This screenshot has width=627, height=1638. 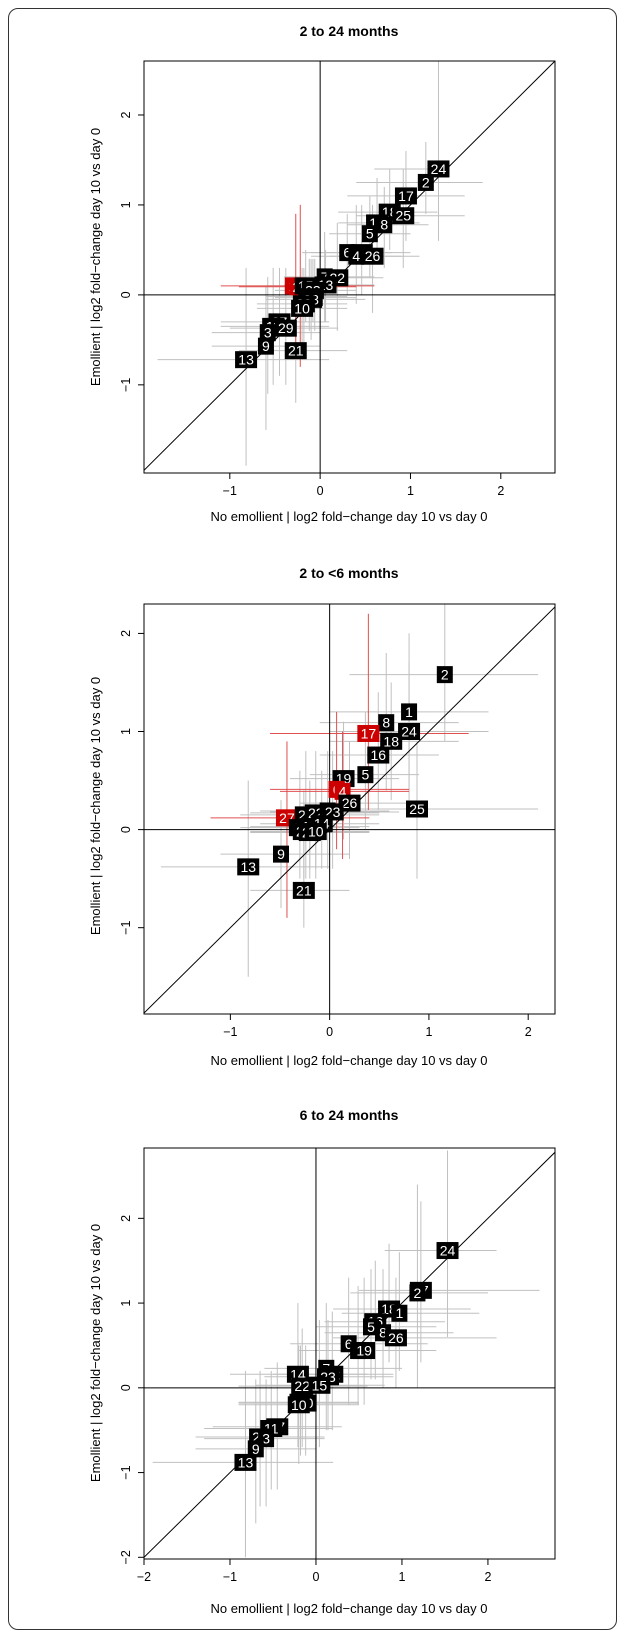 What do you see at coordinates (343, 791) in the screenshot?
I see `point-label: 4` at bounding box center [343, 791].